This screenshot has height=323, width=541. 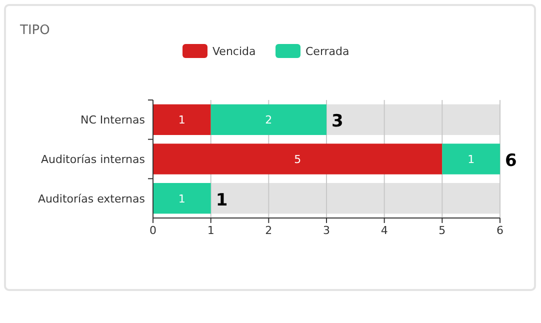 What do you see at coordinates (326, 230) in the screenshot?
I see `x-tick-label: 3` at bounding box center [326, 230].